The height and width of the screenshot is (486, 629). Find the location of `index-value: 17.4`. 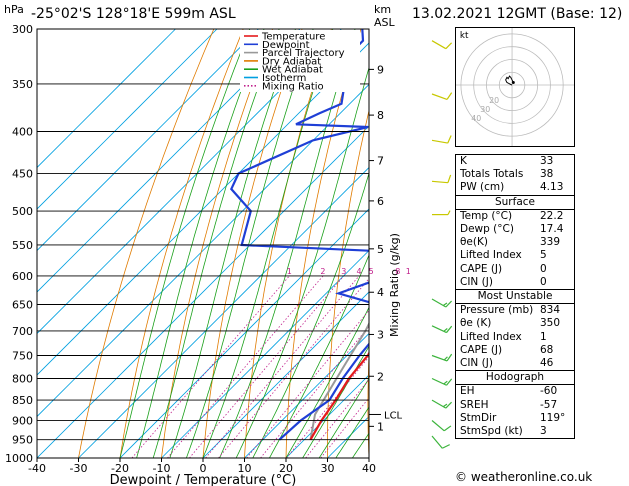

index-value: 17.4 is located at coordinates (552, 229).